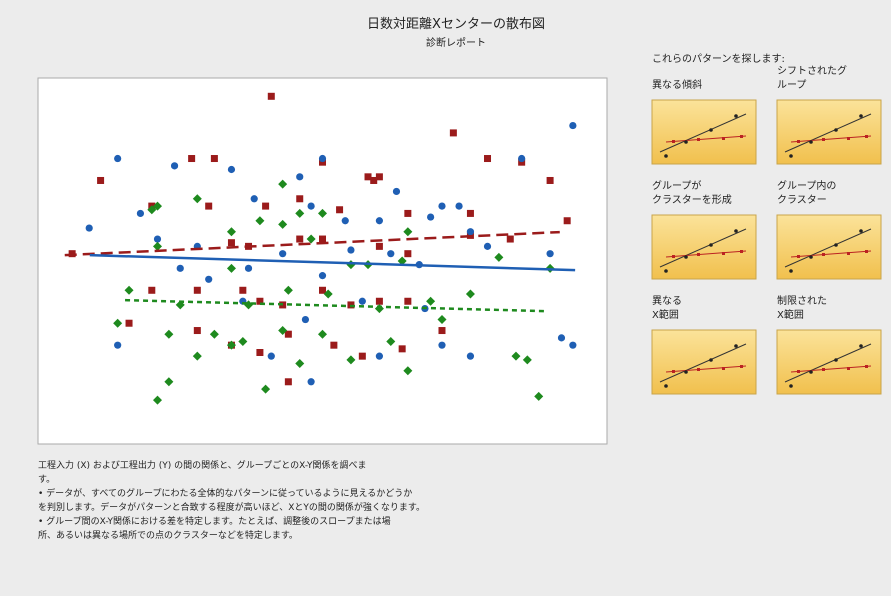 The height and width of the screenshot is (596, 891). Describe the element at coordinates (802, 200) in the screenshot. I see `pattern-caption: クラスター` at that location.